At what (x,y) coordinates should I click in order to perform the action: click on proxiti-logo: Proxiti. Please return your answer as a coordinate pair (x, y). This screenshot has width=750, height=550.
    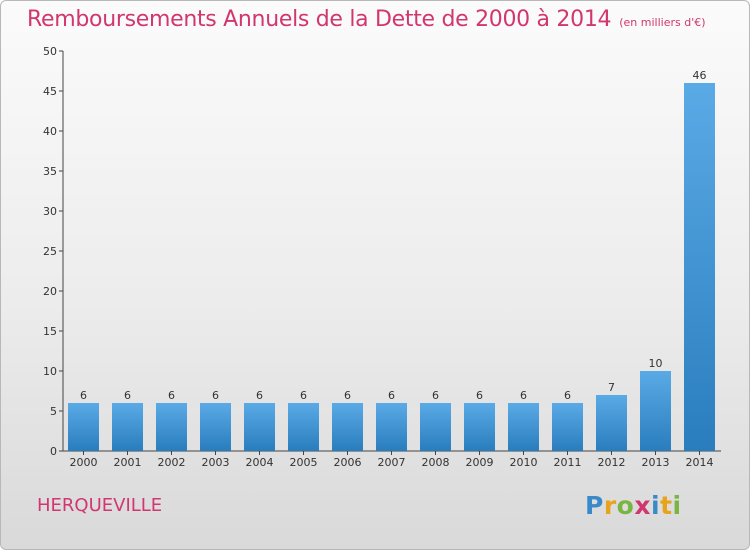
    Looking at the image, I should click on (633, 505).